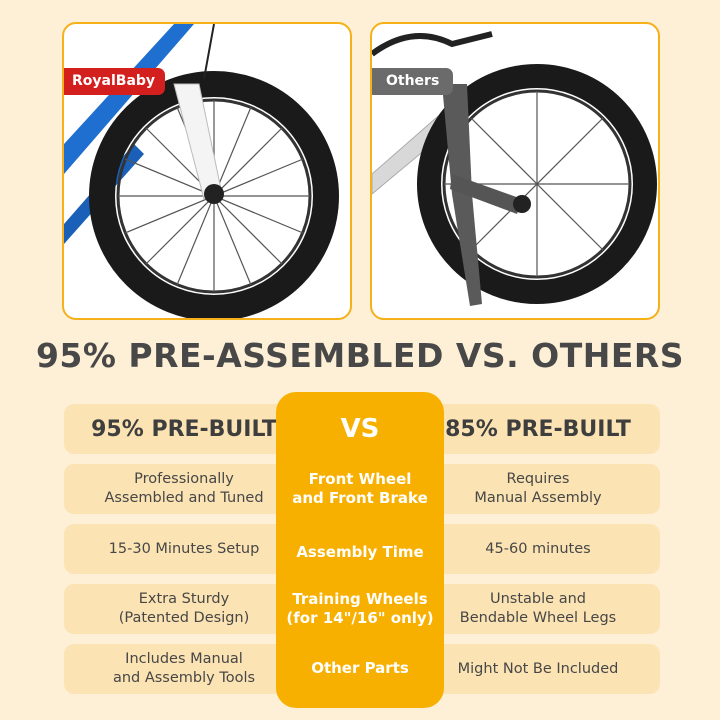 Image resolution: width=720 pixels, height=720 pixels. Describe the element at coordinates (184, 669) in the screenshot. I see `left-cell-4: Includes Manual and Assembly Tools` at that location.